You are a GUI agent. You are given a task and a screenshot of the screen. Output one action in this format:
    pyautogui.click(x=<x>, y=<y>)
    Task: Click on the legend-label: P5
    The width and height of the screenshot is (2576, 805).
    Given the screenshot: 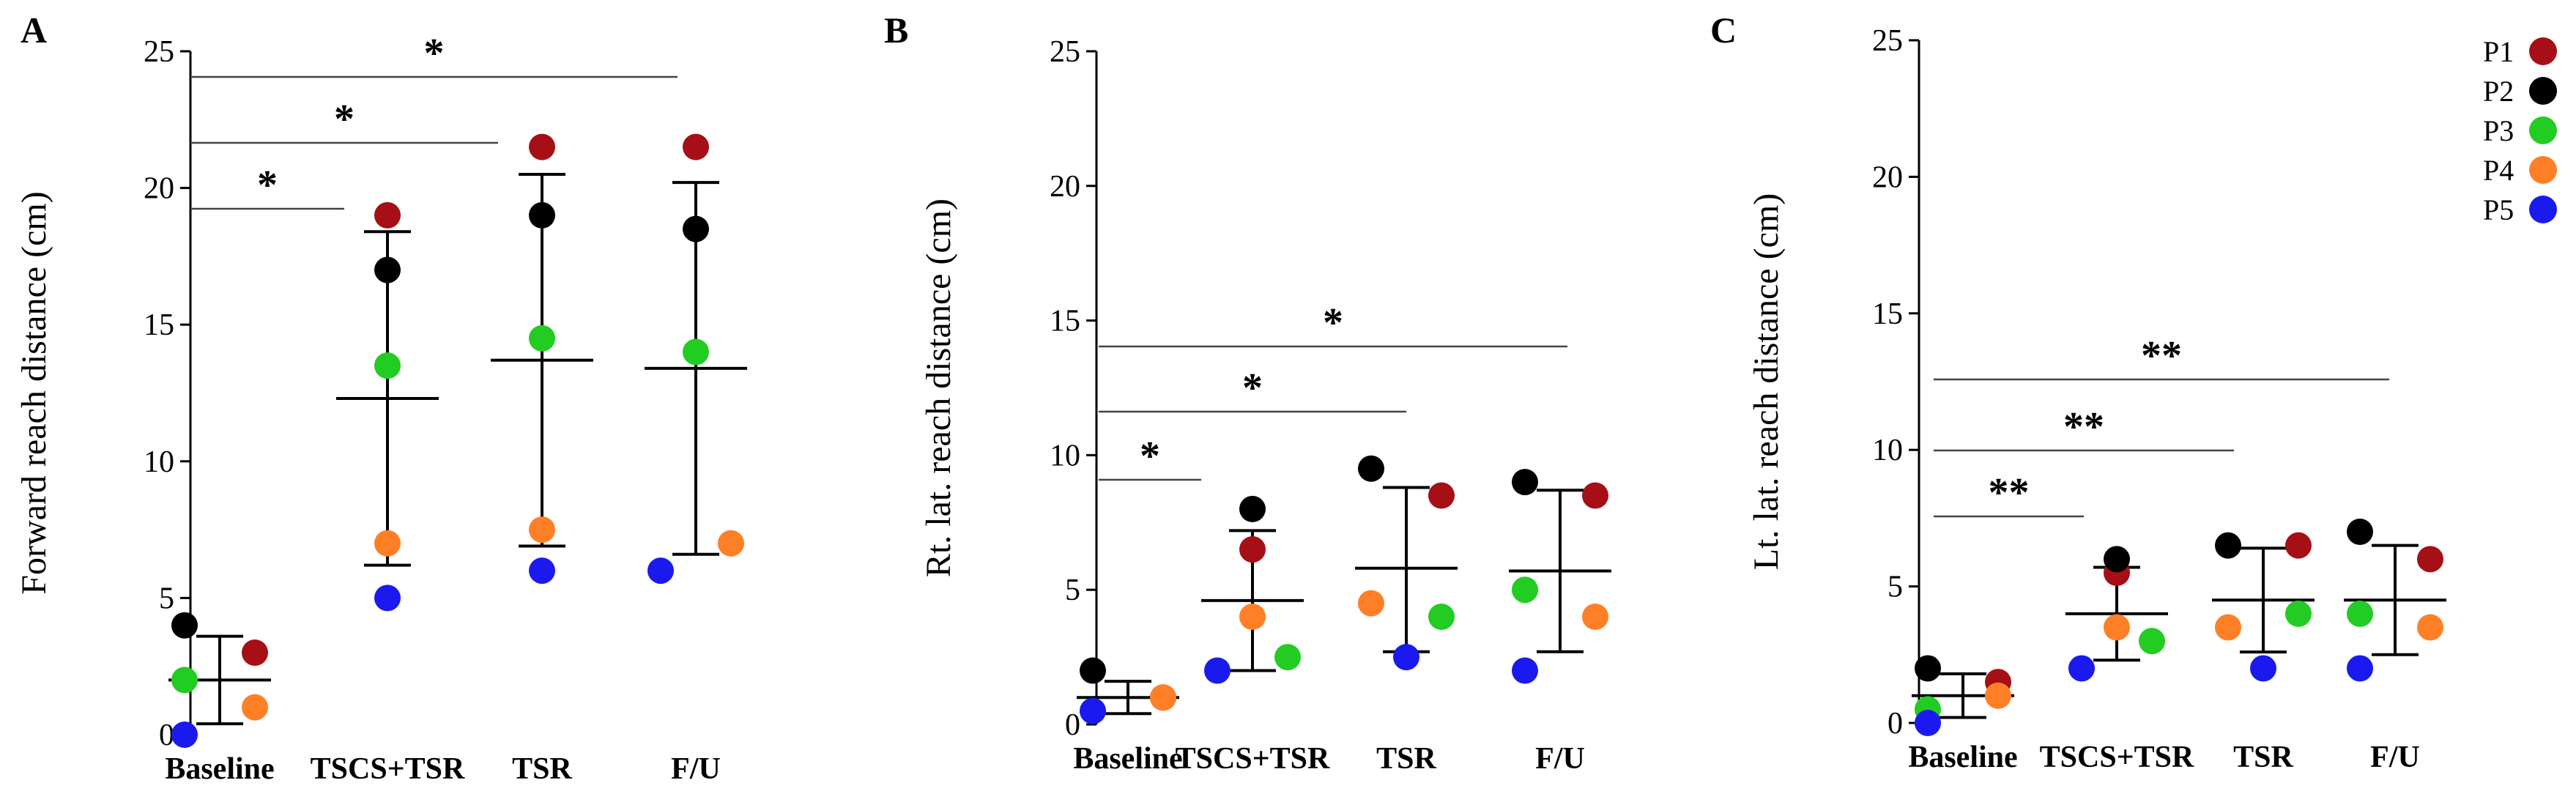 What is the action you would take?
    pyautogui.click(x=2498, y=209)
    